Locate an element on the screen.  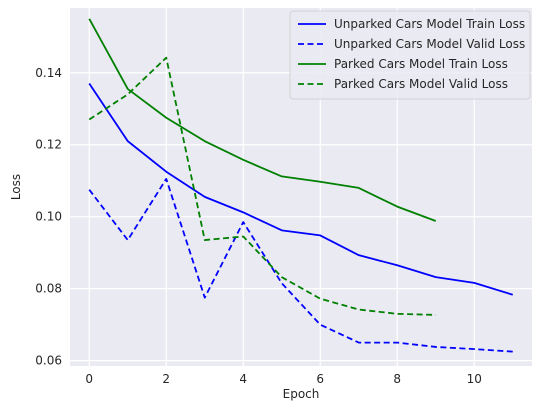
y-tick-label: 0.06 is located at coordinates (48, 361).